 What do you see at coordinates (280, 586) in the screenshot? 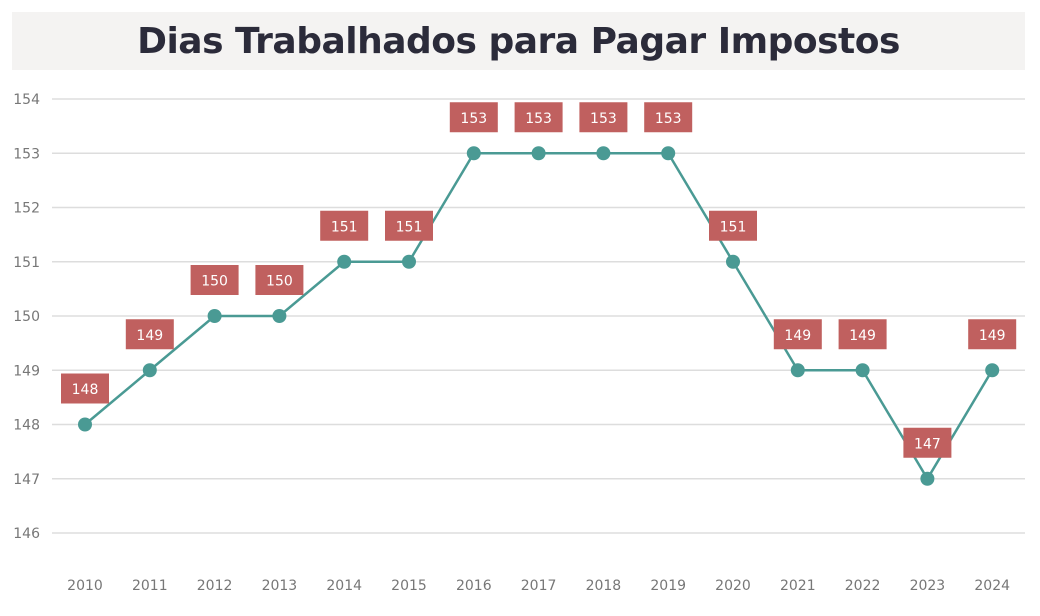
I see `x-tick-label: 2013` at bounding box center [280, 586].